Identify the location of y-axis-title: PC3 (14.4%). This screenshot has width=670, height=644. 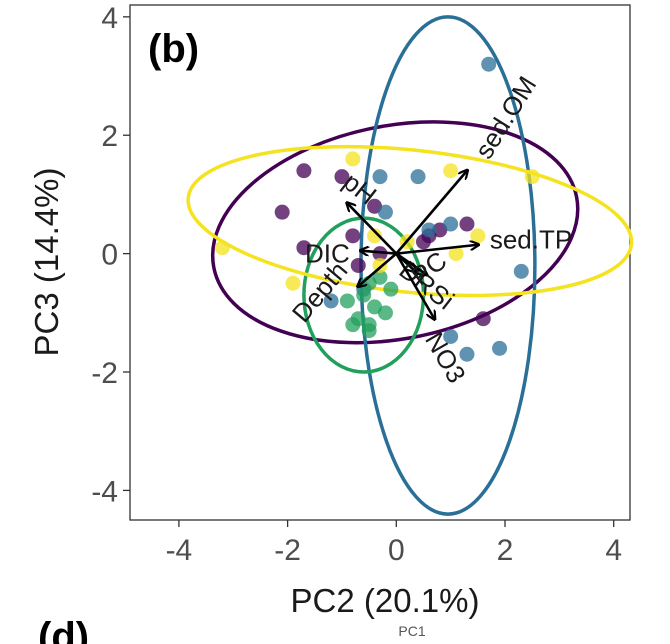
(46, 262).